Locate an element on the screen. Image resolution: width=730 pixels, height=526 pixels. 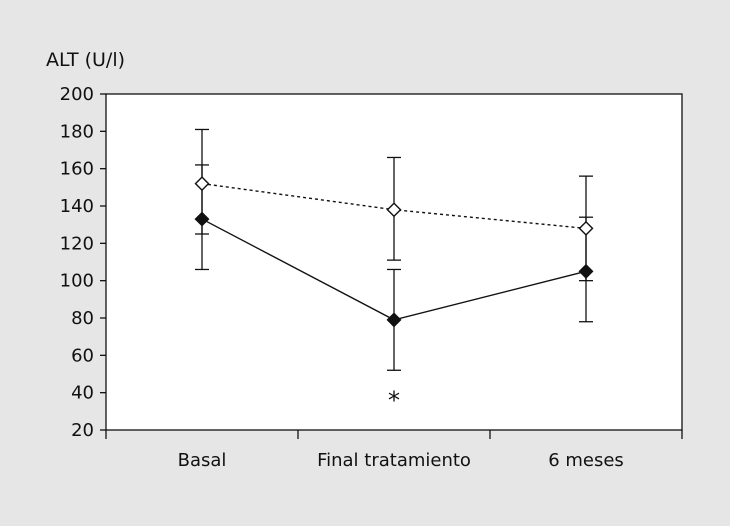
significance-asterisk: * is located at coordinates (394, 400).